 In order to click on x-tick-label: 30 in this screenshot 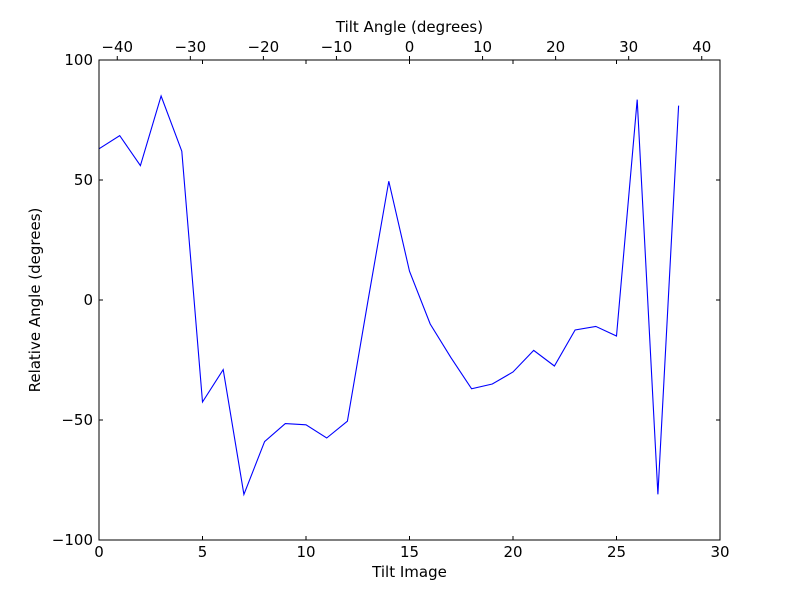, I will do `click(719, 552)`.